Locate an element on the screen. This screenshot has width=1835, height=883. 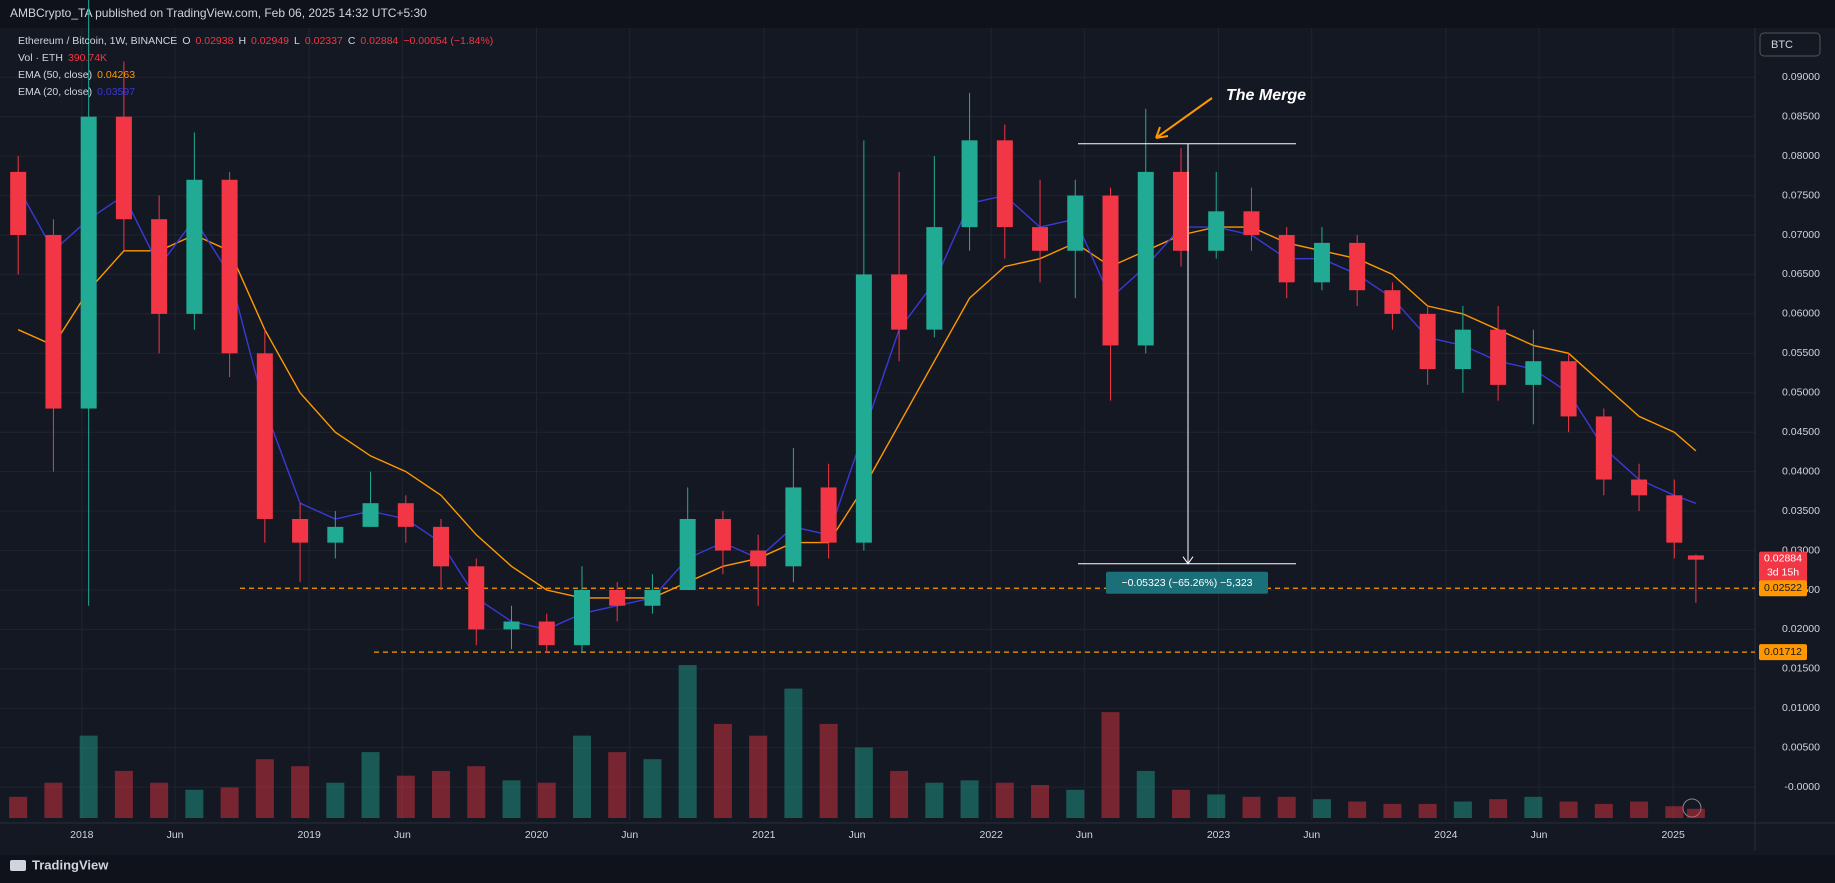
alert-icon is located at coordinates (1692, 808).